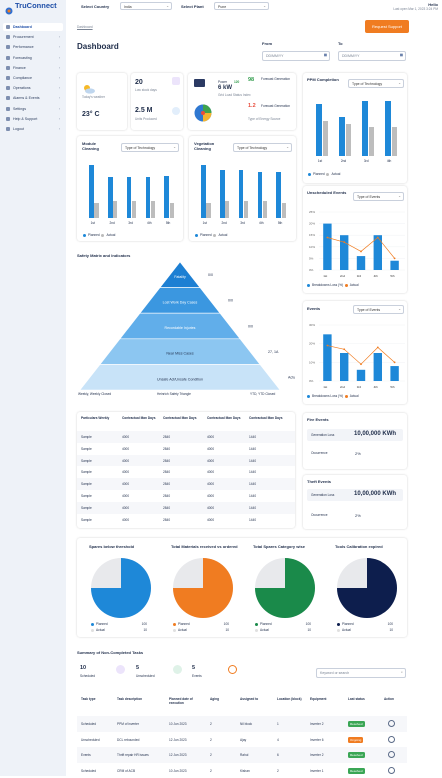  What do you see at coordinates (33, 78) in the screenshot?
I see `sidebar-item-compliance: Compliance›` at bounding box center [33, 78].